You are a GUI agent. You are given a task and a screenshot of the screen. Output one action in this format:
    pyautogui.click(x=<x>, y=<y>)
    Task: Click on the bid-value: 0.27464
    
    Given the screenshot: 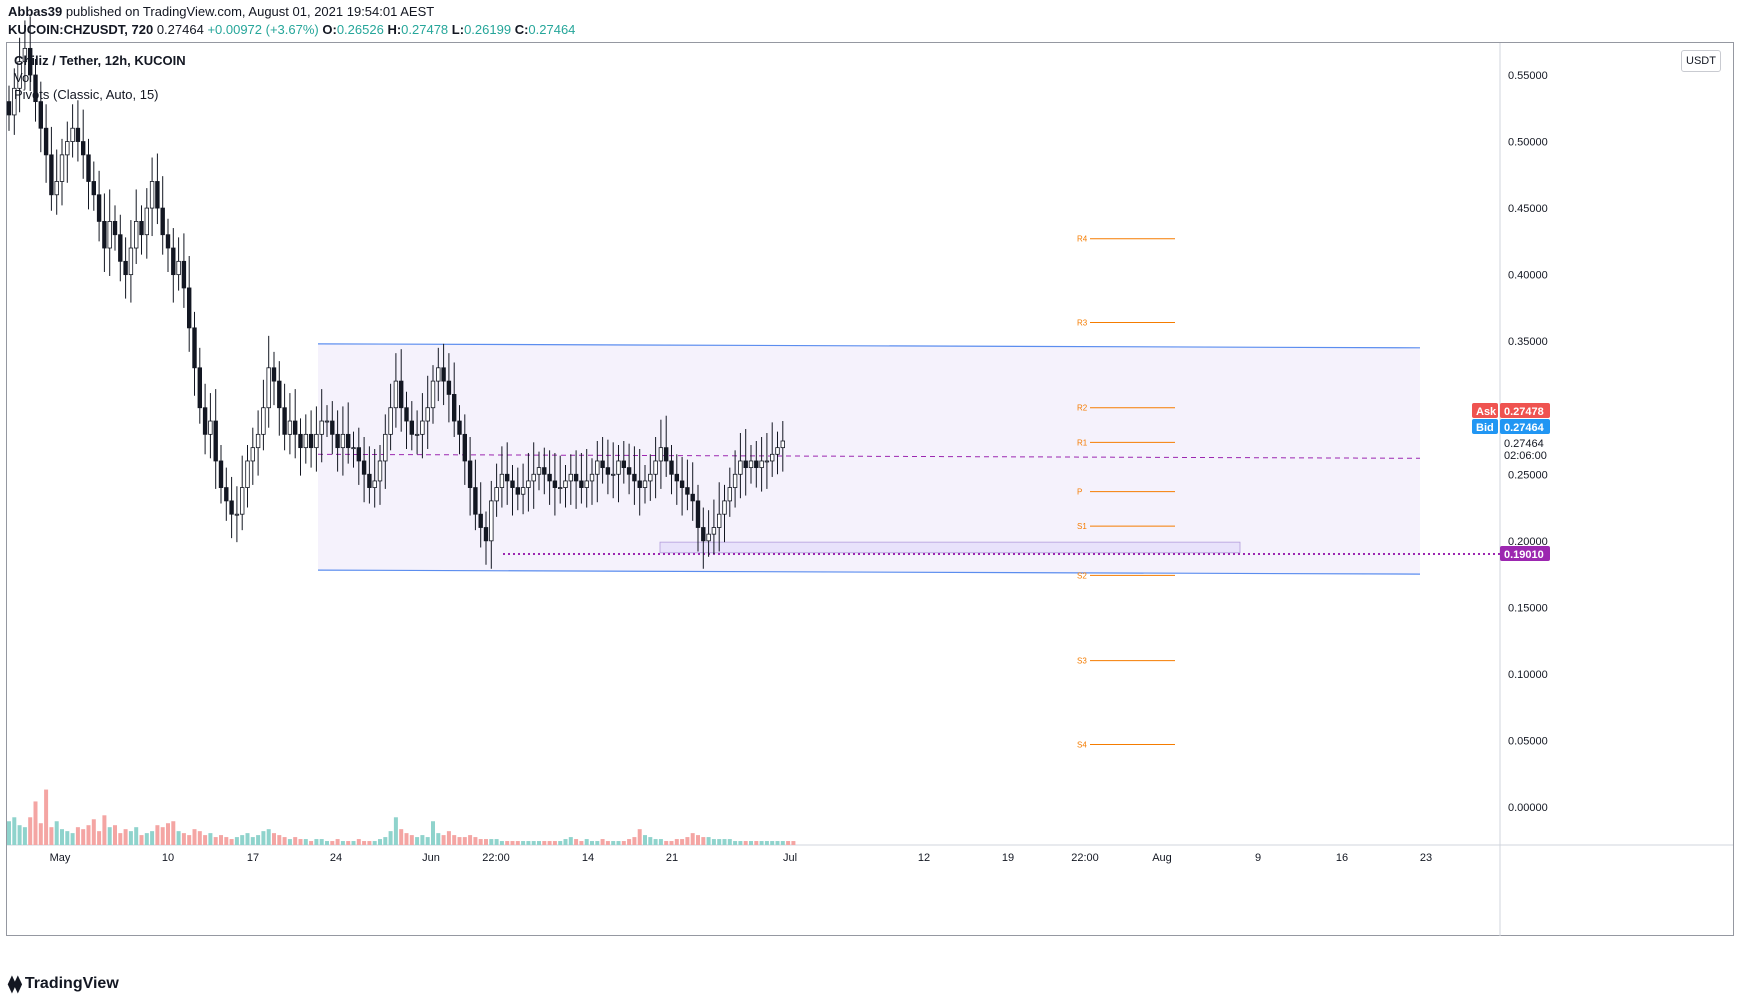 What is the action you would take?
    pyautogui.click(x=1524, y=428)
    